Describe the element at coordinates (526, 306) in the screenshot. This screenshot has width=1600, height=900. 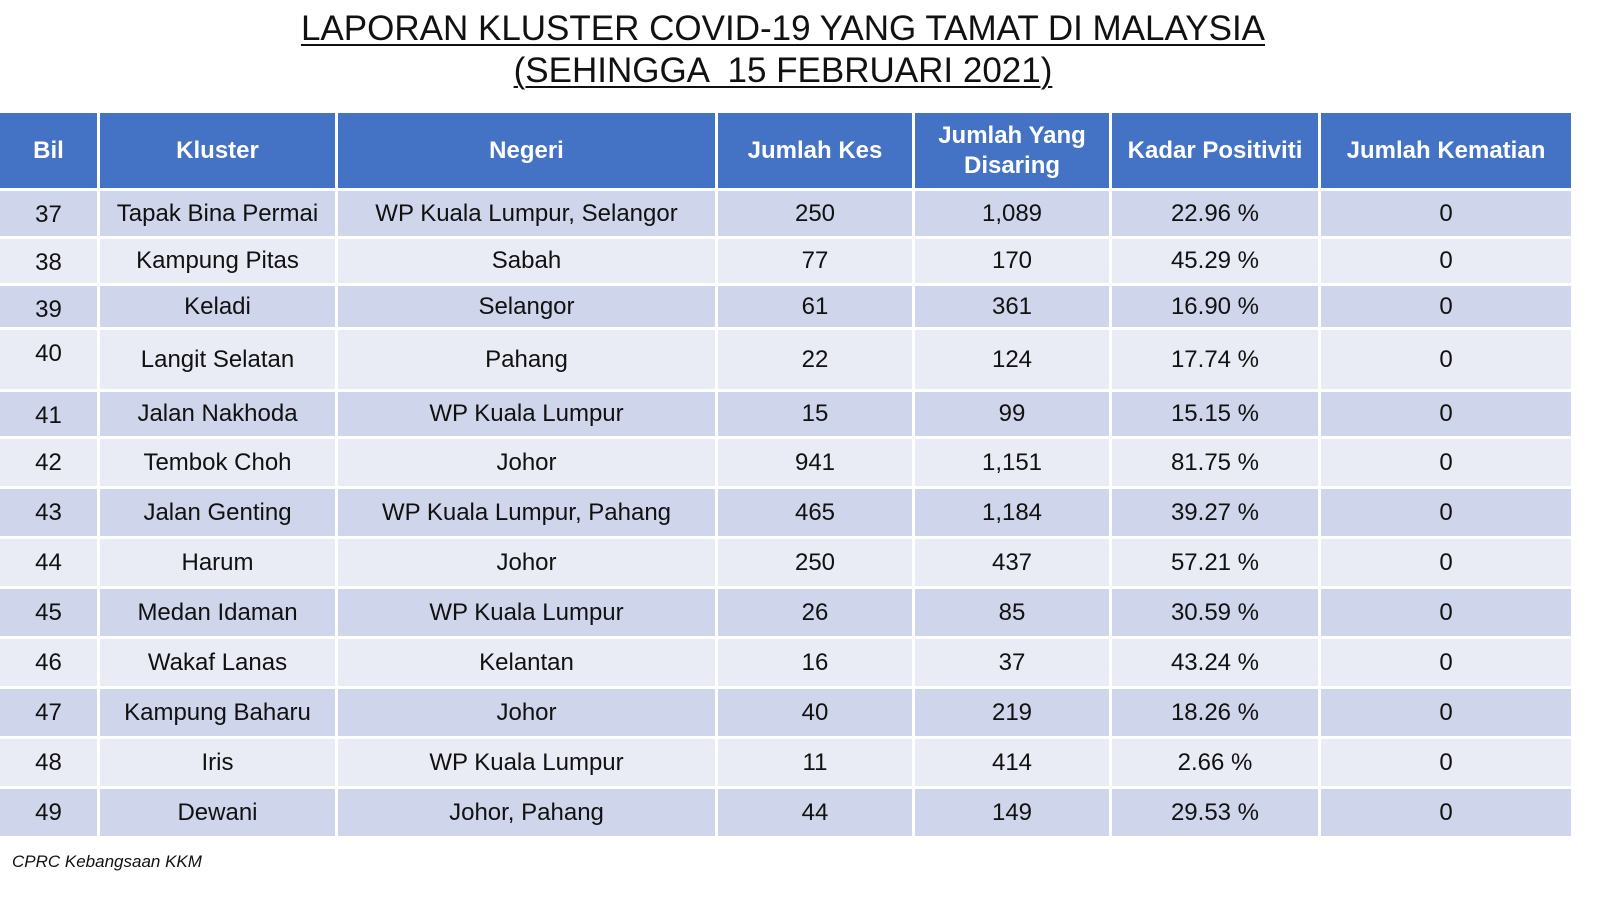
I see `cell-negeri: Selangor` at that location.